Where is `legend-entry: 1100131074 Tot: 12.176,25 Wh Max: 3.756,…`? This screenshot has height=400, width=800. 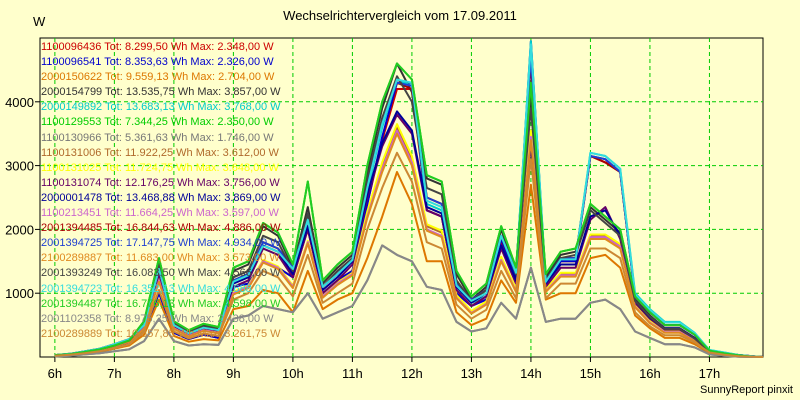 legend-entry: 1100131074 Tot: 12.176,25 Wh Max: 3.756,… is located at coordinates (160, 182).